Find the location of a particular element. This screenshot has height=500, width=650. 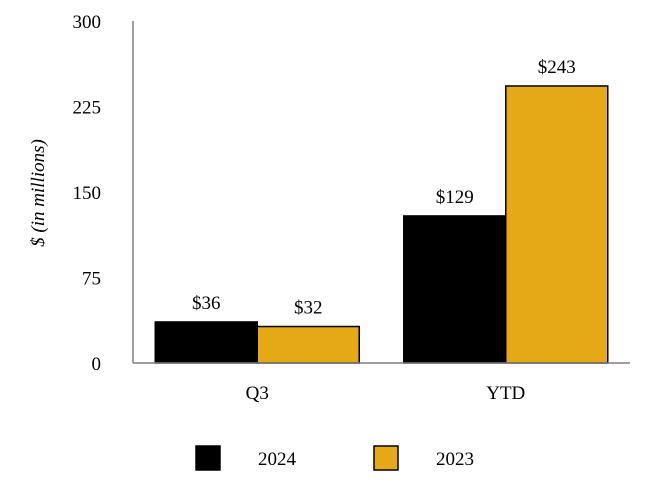

legend-label-2023: 2023 is located at coordinates (455, 459).